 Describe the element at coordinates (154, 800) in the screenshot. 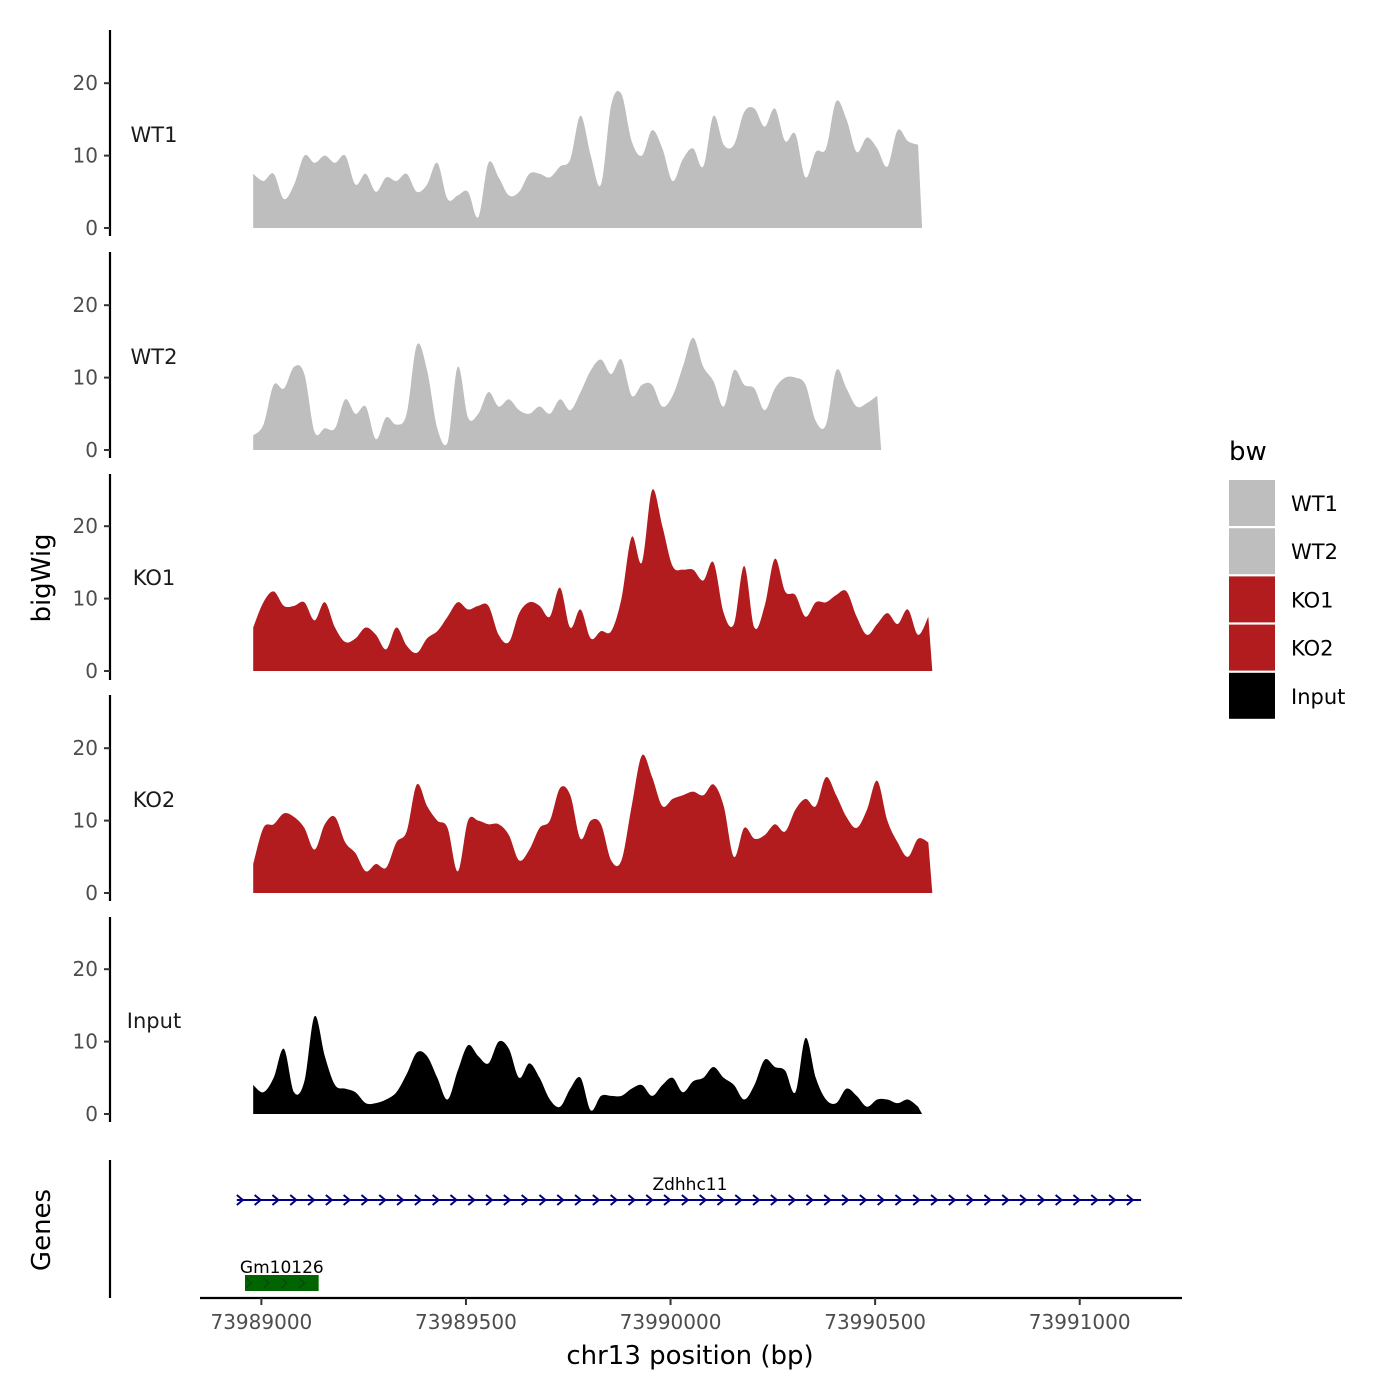

I see `track-label-ko2: KO2` at that location.